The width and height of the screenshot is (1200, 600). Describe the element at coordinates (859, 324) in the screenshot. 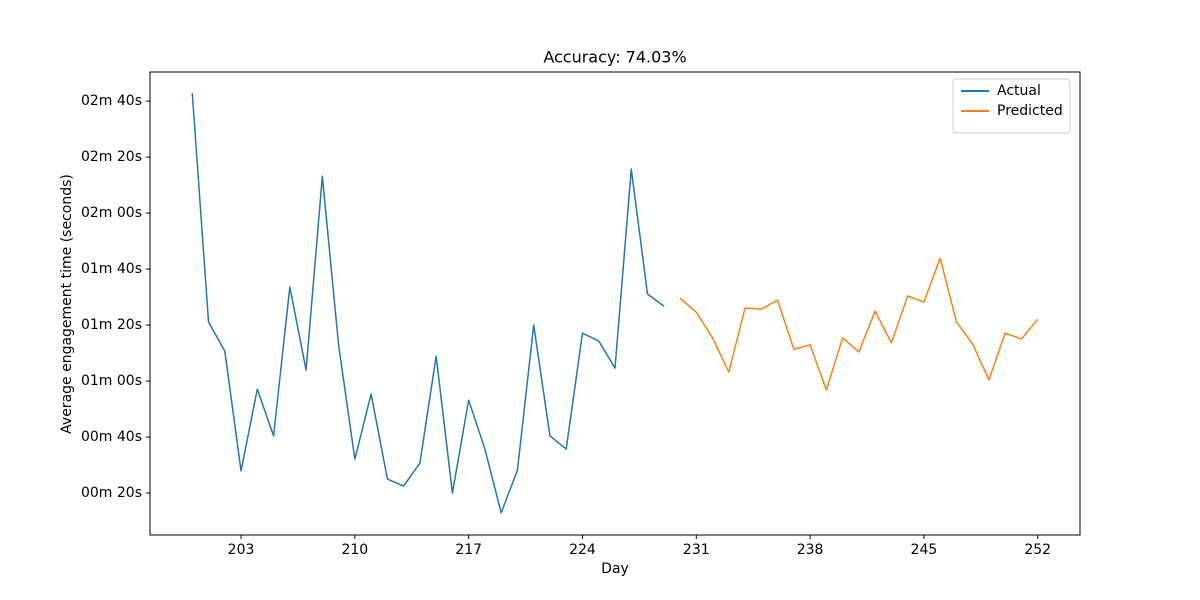

I see `line-series` at that location.